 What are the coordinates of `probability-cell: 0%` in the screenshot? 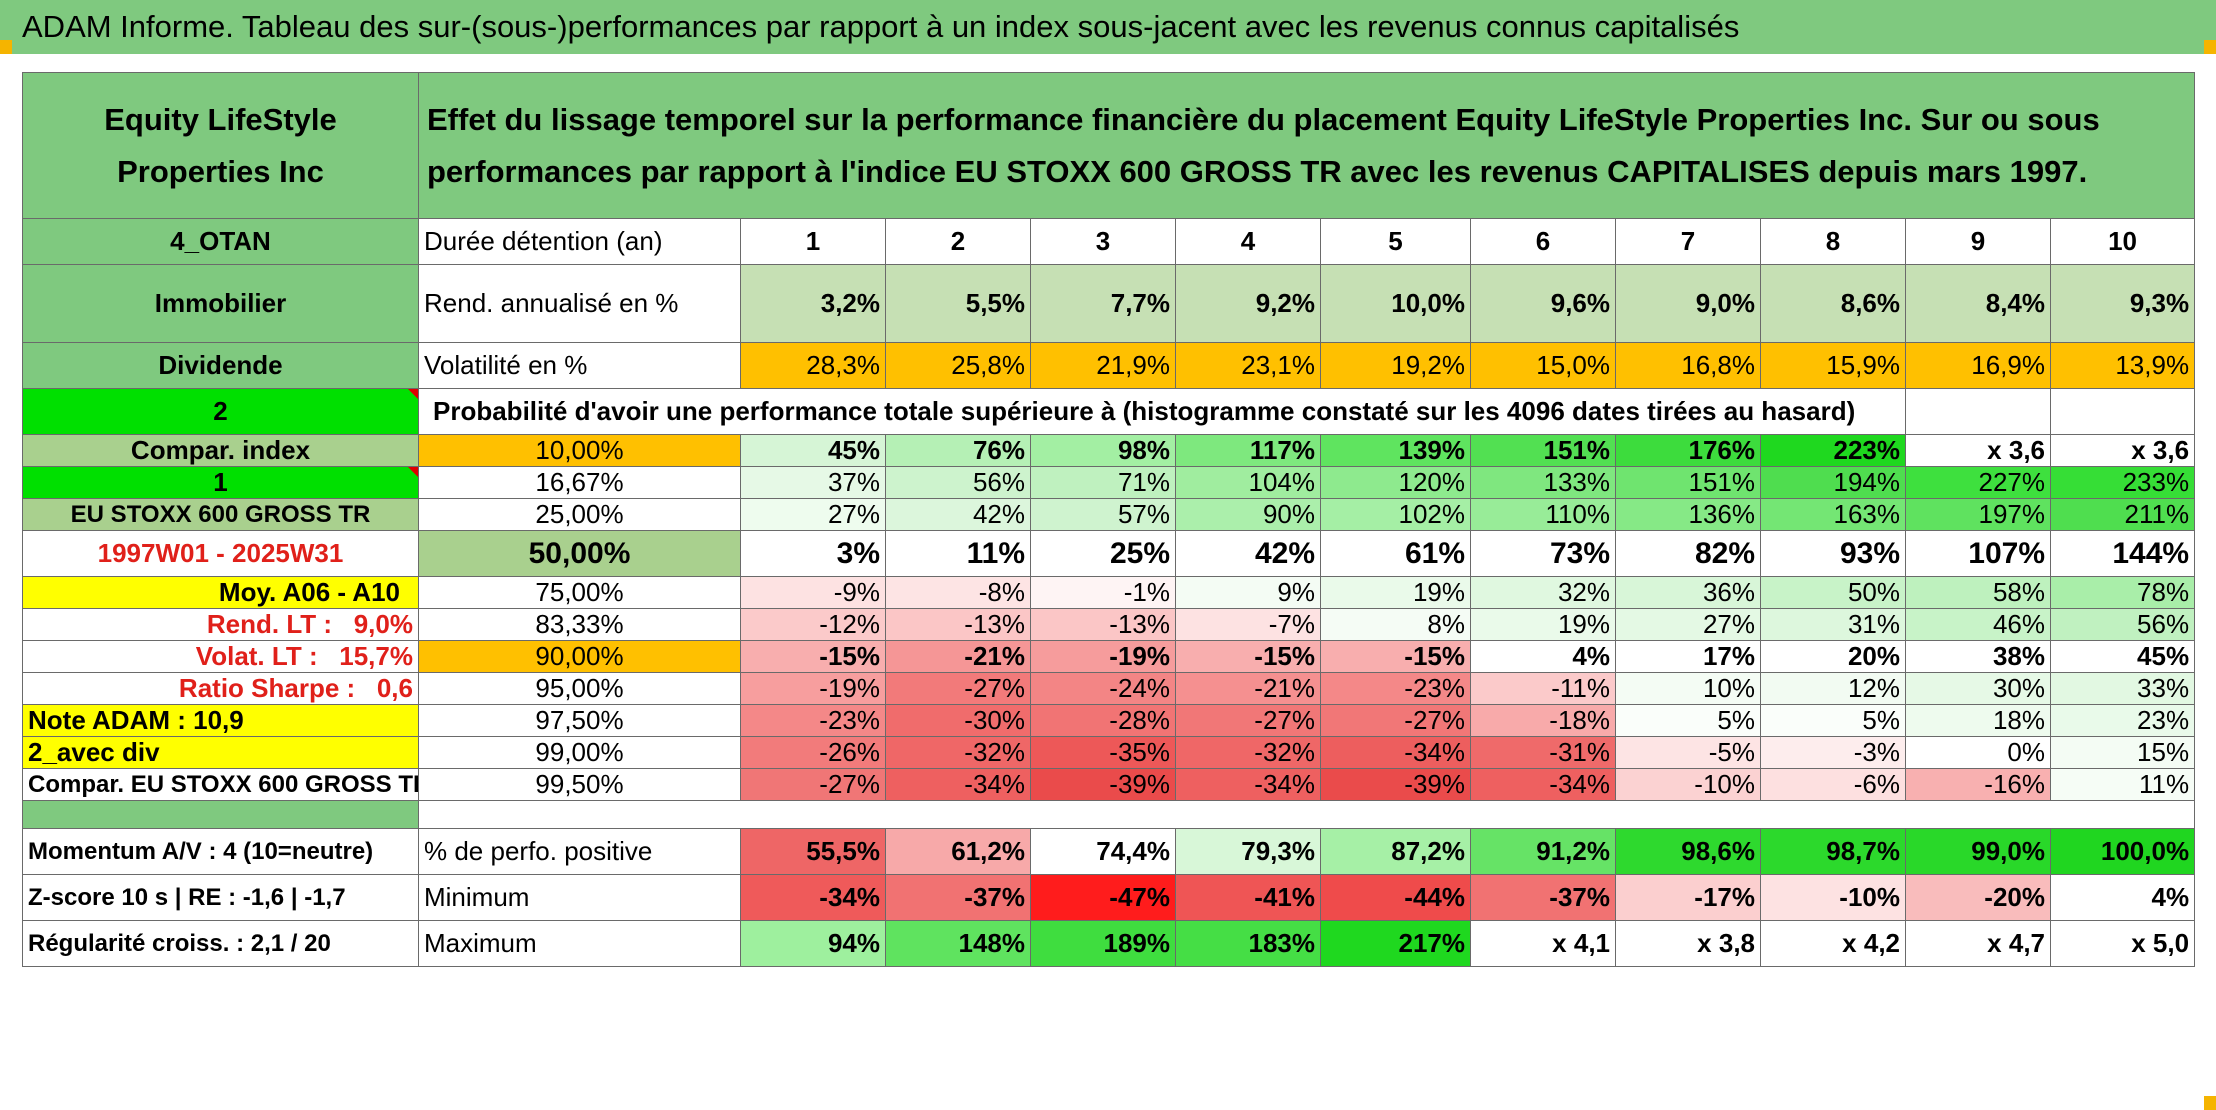 It's located at (1978, 752).